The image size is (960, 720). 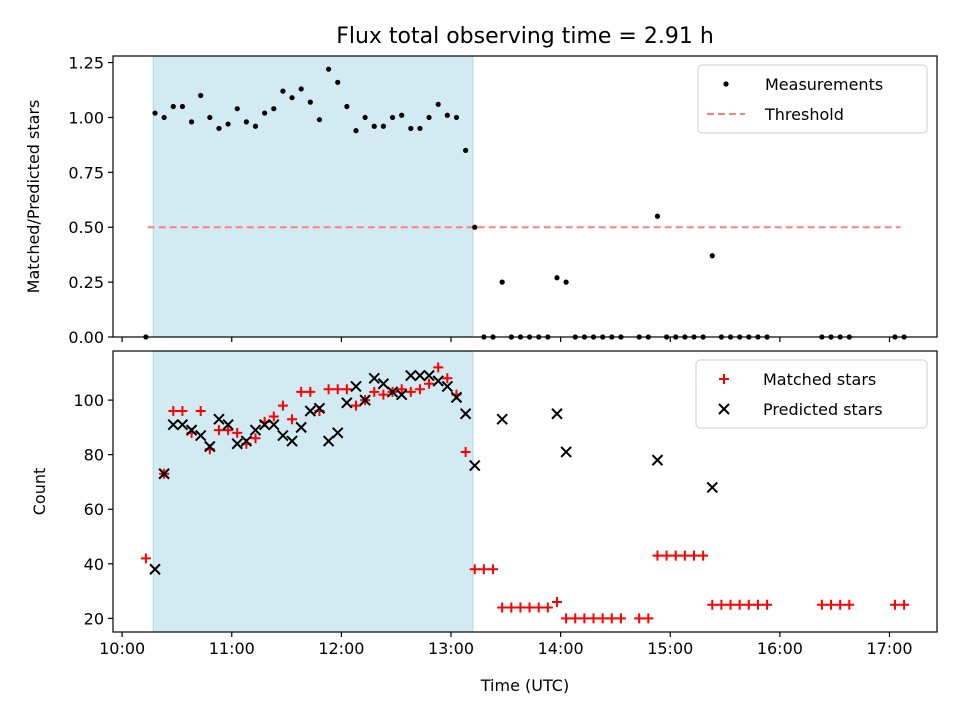 What do you see at coordinates (726, 84) in the screenshot?
I see `legend-measurement-marker` at bounding box center [726, 84].